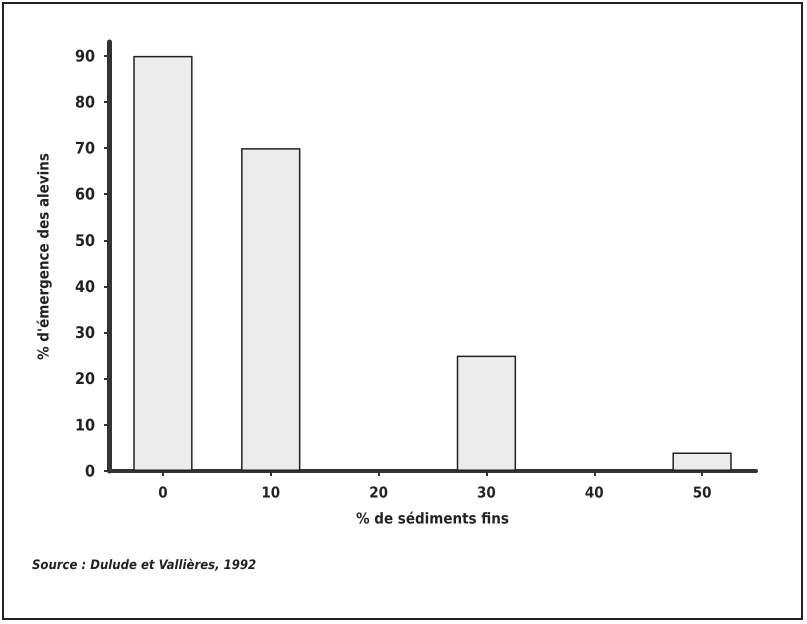  I want to click on x-tick-label: 40, so click(594, 493).